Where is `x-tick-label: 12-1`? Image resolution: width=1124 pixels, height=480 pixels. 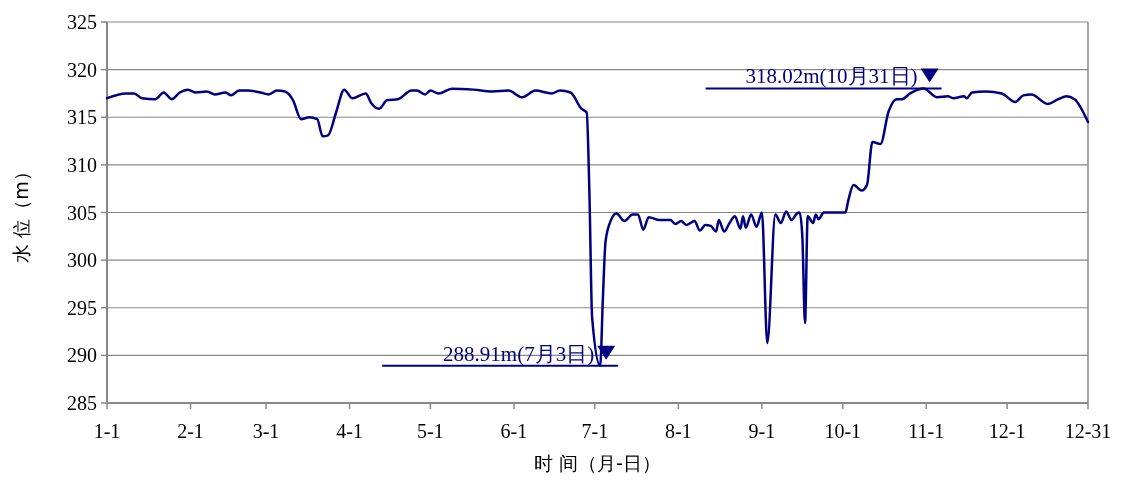 x-tick-label: 12-1 is located at coordinates (1007, 431).